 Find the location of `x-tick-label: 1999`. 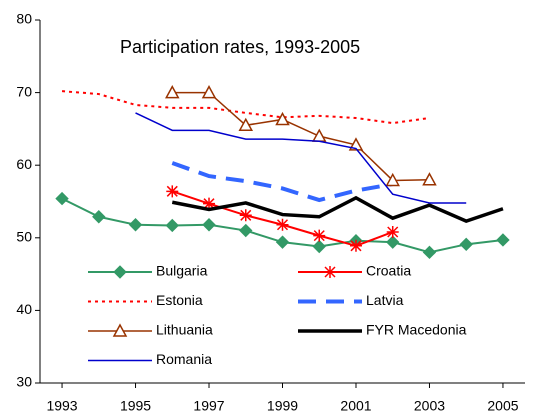

x-tick-label: 1999 is located at coordinates (282, 406).